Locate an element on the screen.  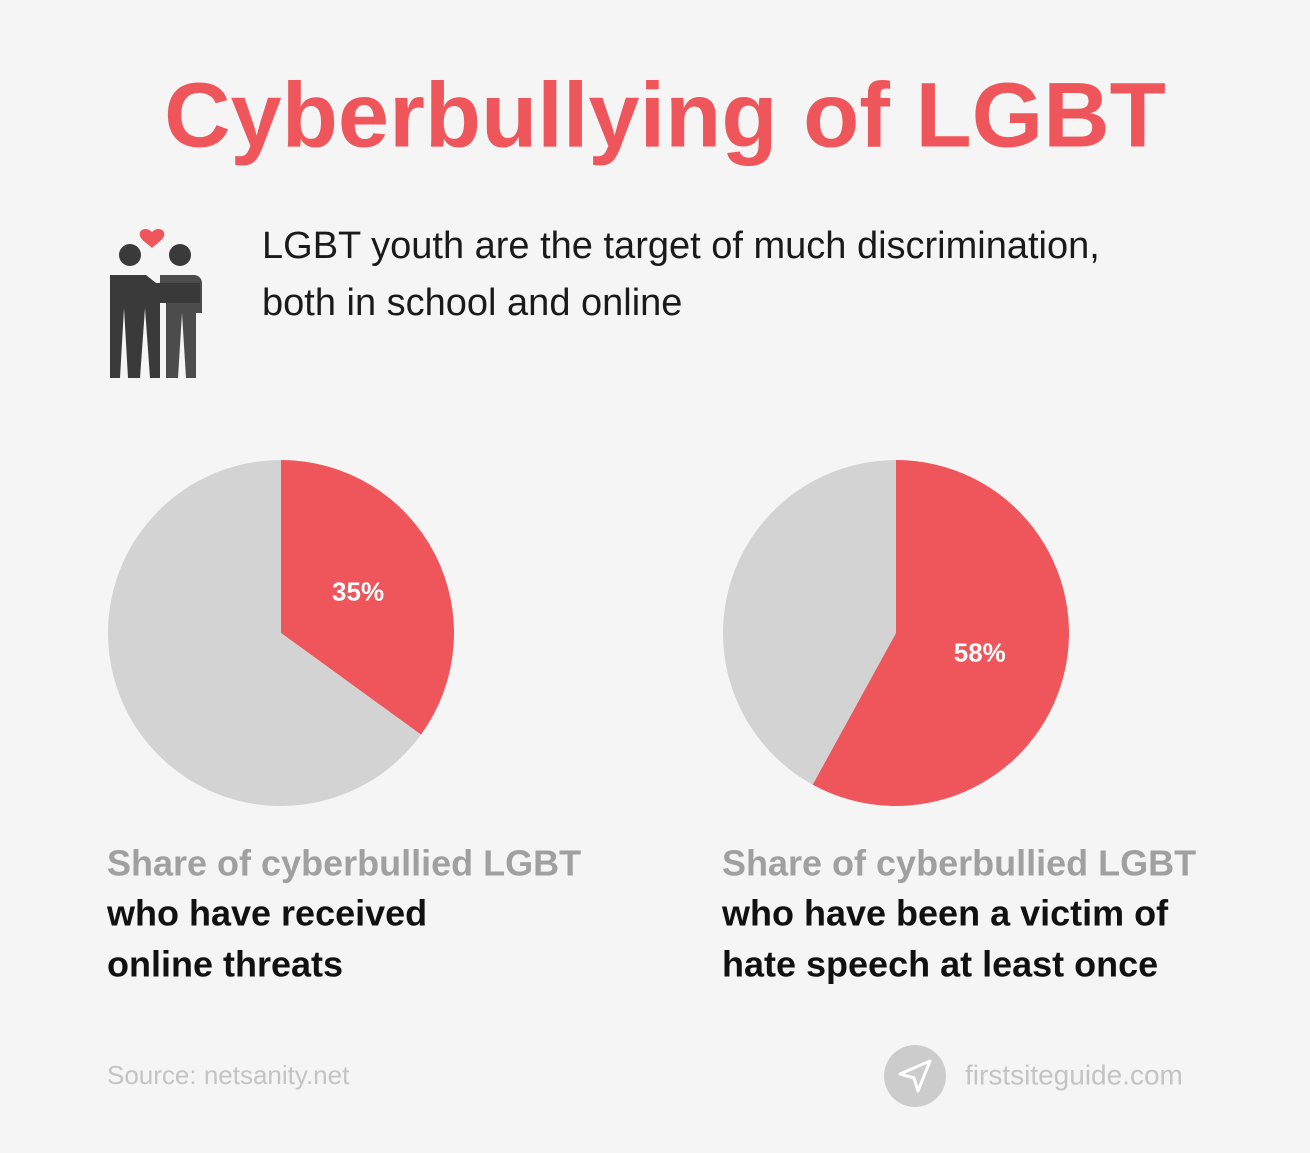
caption-line: online threats is located at coordinates (225, 964).